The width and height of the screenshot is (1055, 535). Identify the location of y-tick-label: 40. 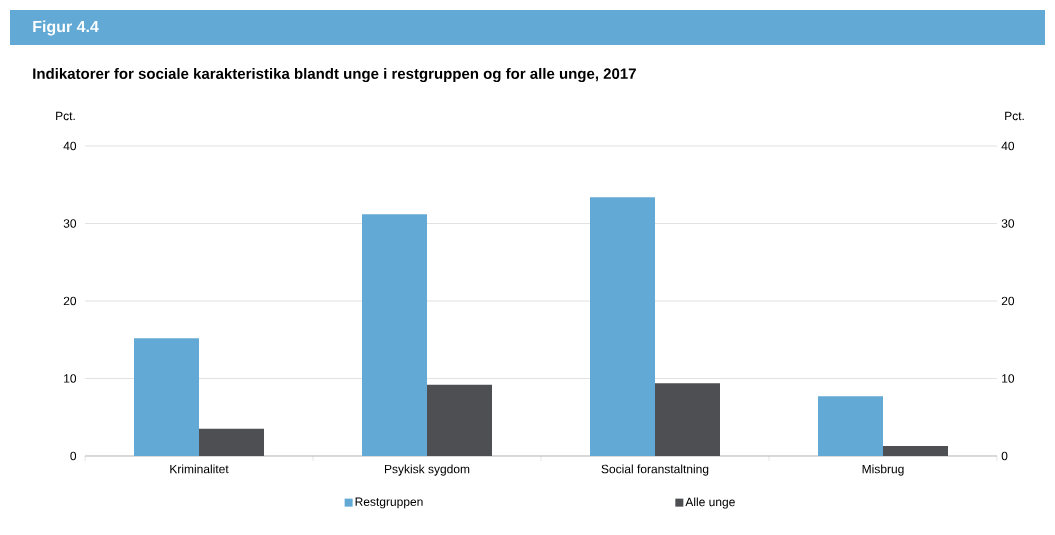
(70, 146).